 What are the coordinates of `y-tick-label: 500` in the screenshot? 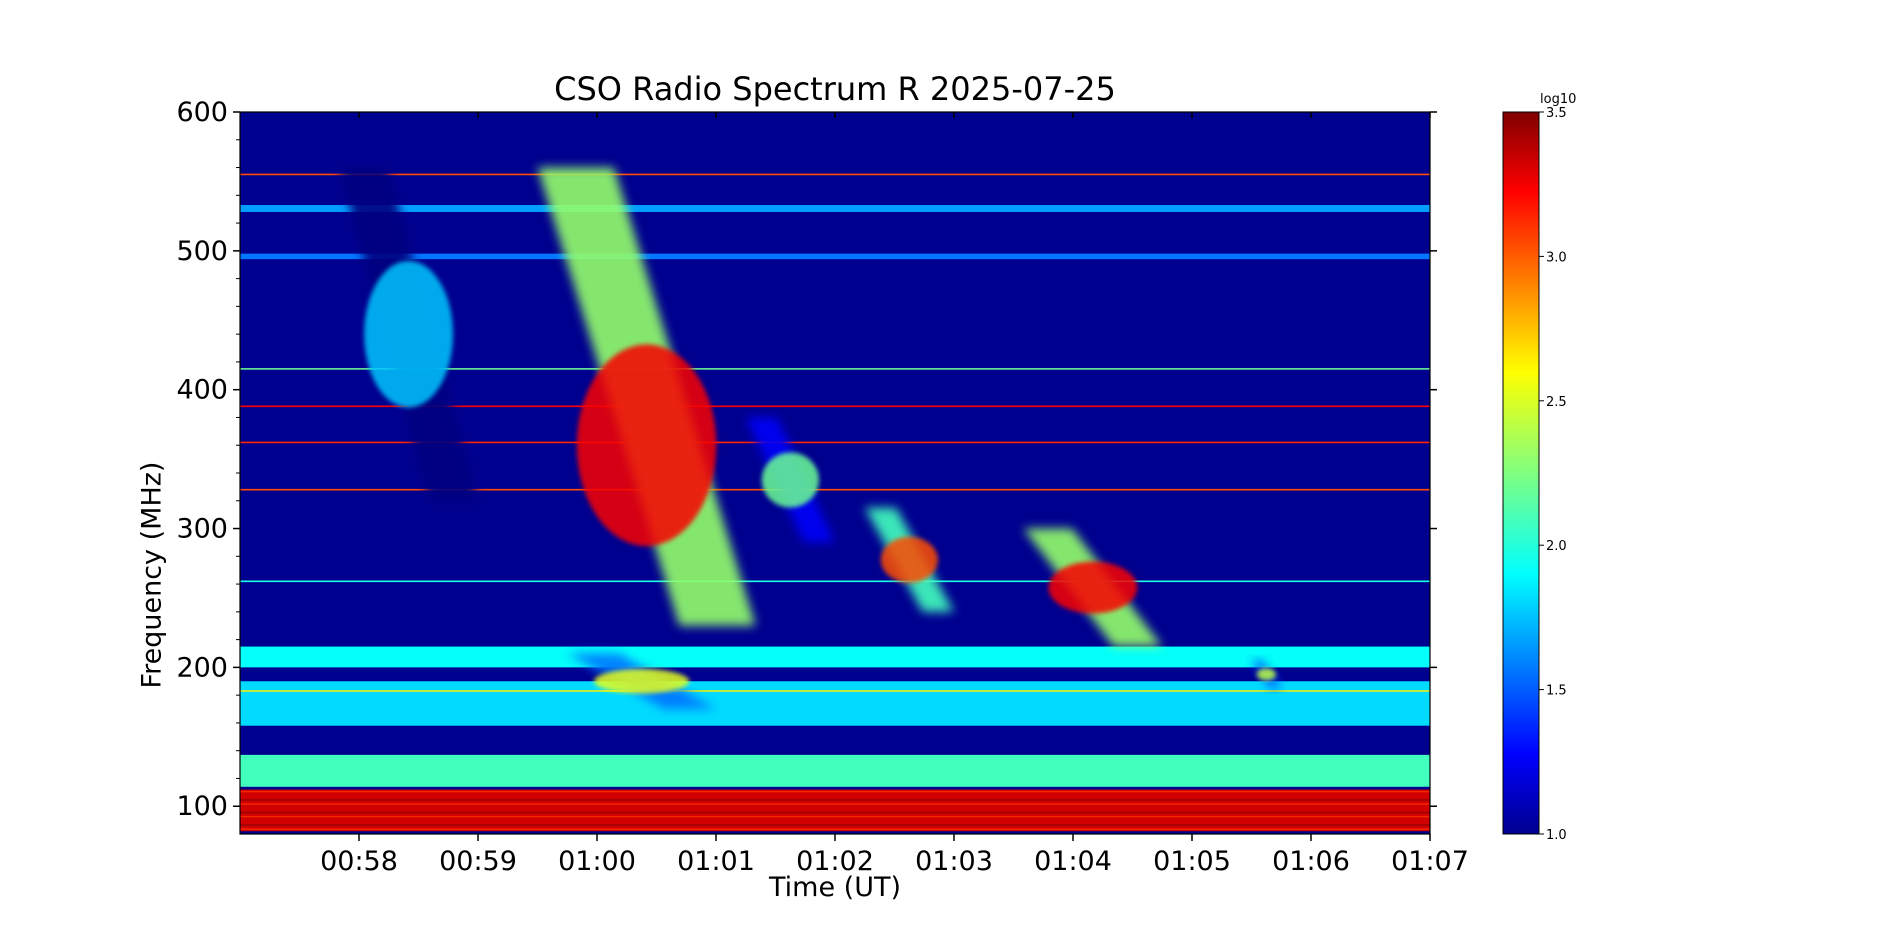 It's located at (202, 251).